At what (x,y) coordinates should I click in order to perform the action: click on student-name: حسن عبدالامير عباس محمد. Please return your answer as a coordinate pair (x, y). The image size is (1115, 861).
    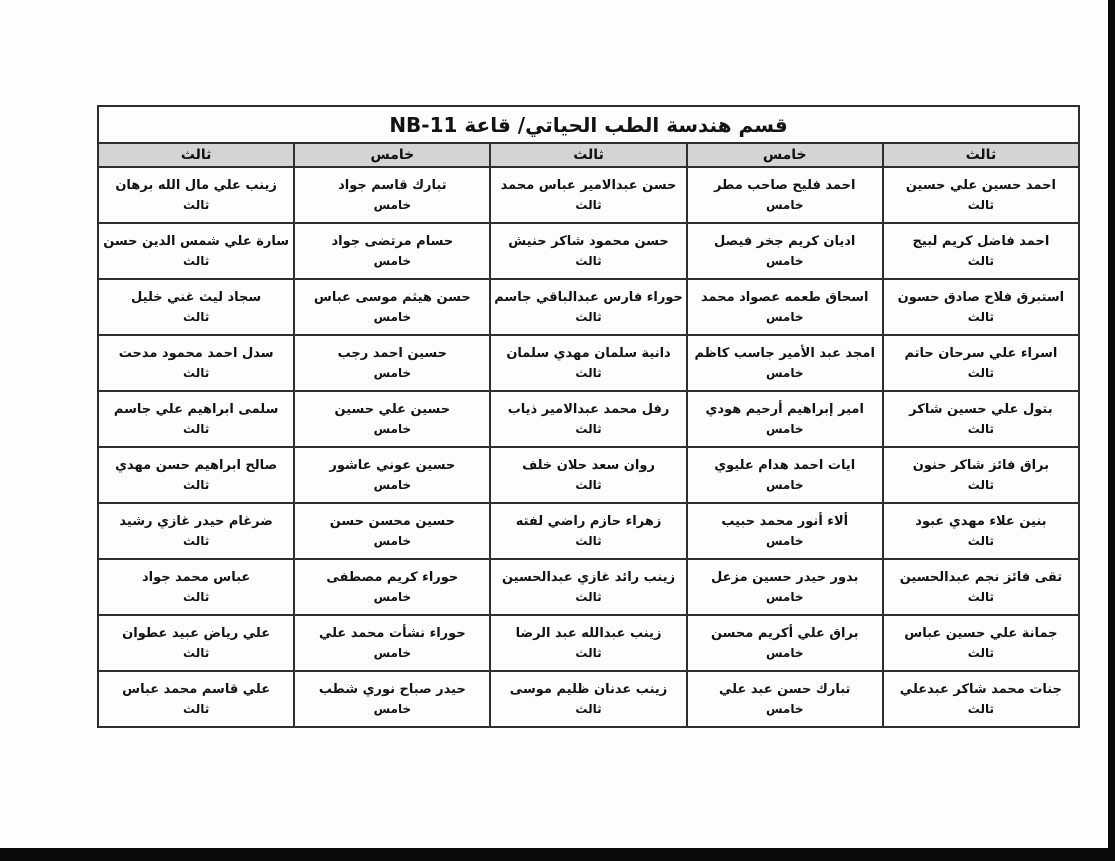
    Looking at the image, I should click on (588, 186).